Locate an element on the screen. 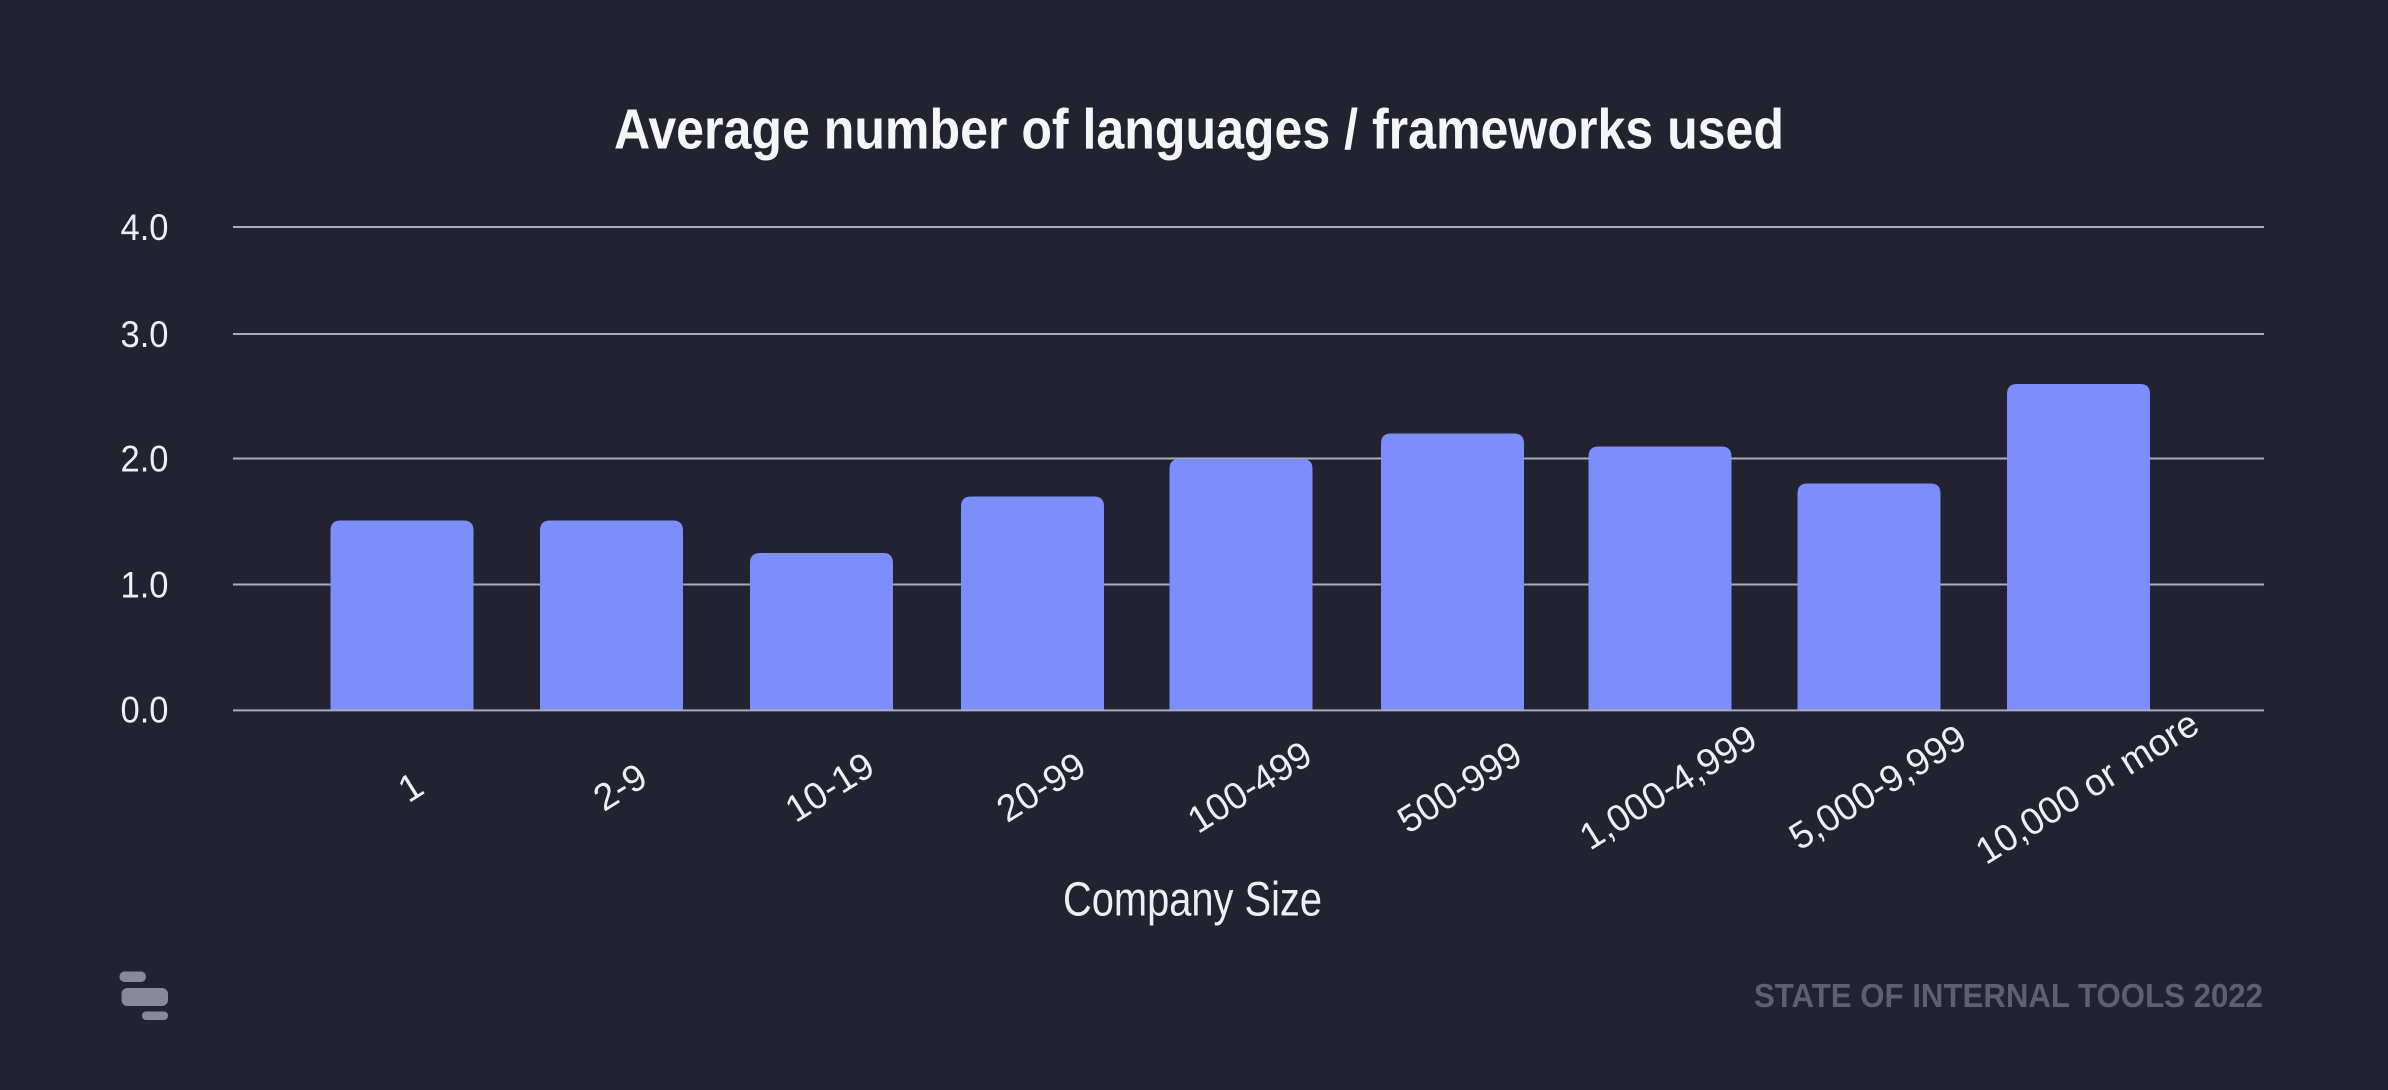 Image resolution: width=2388 pixels, height=1090 pixels. svg-text: 1.0 is located at coordinates (145, 585).